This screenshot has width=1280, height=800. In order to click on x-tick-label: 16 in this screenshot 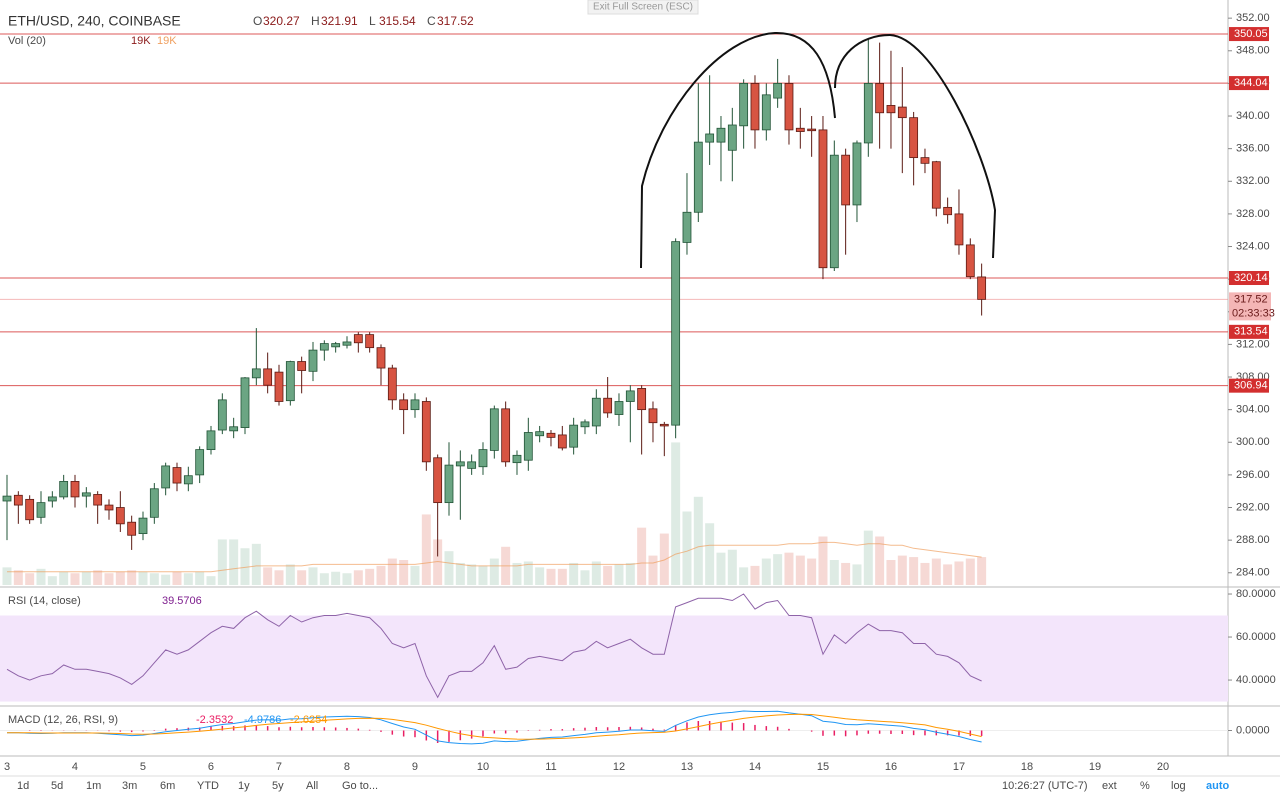, I will do `click(891, 767)`.